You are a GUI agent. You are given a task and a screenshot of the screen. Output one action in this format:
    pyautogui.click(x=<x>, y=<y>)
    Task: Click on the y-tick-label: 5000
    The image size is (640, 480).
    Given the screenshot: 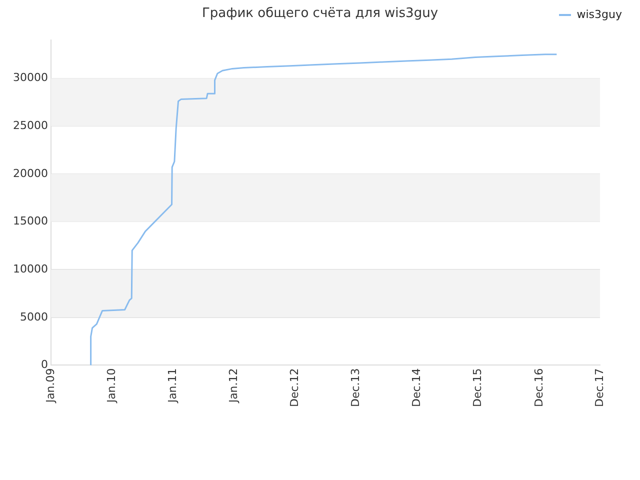 What is the action you would take?
    pyautogui.click(x=34, y=317)
    